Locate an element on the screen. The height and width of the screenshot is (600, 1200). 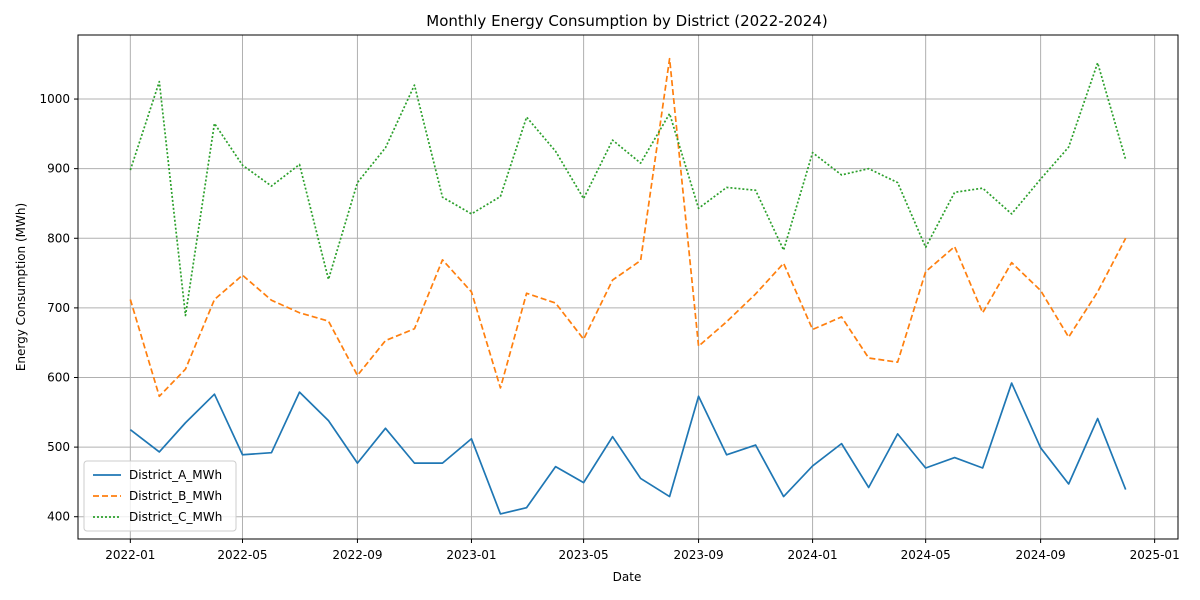
legend-box is located at coordinates (160, 496).